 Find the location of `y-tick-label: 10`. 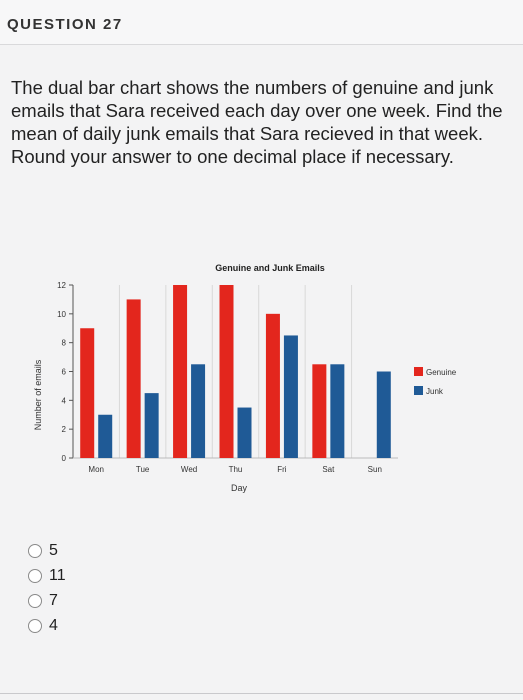

y-tick-label: 10 is located at coordinates (61, 314).